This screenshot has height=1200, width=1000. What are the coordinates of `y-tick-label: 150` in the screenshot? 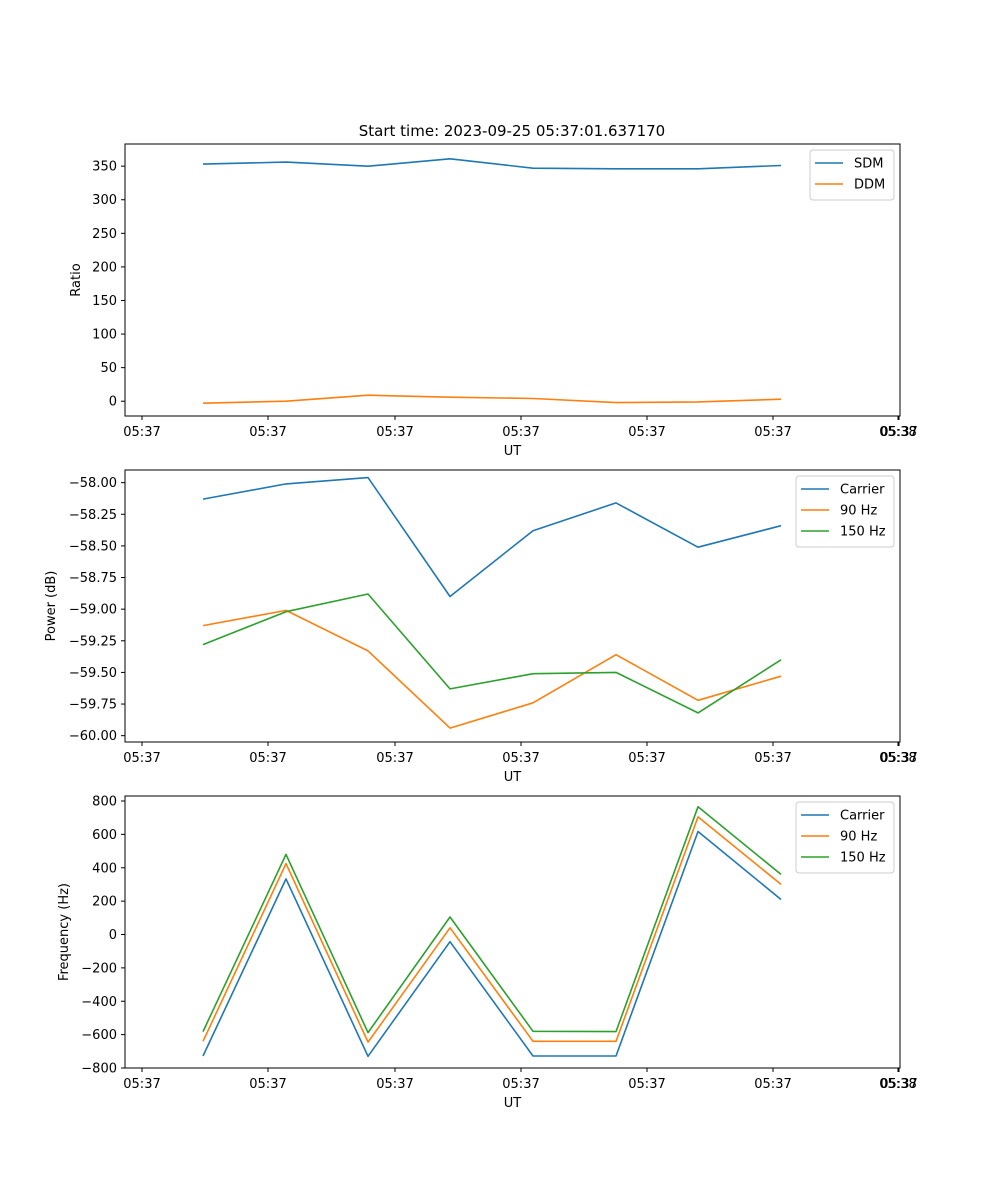 It's located at (104, 301).